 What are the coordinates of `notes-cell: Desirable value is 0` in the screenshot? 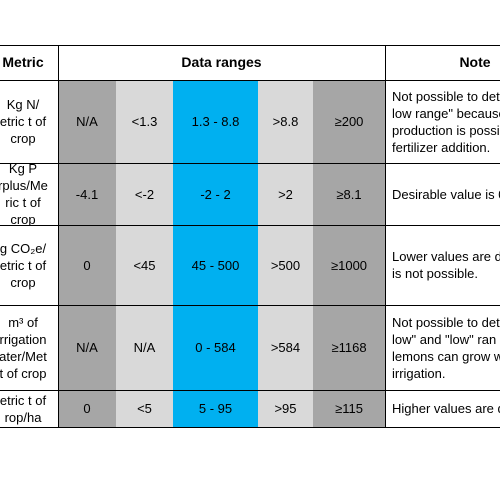 It's located at (442, 194).